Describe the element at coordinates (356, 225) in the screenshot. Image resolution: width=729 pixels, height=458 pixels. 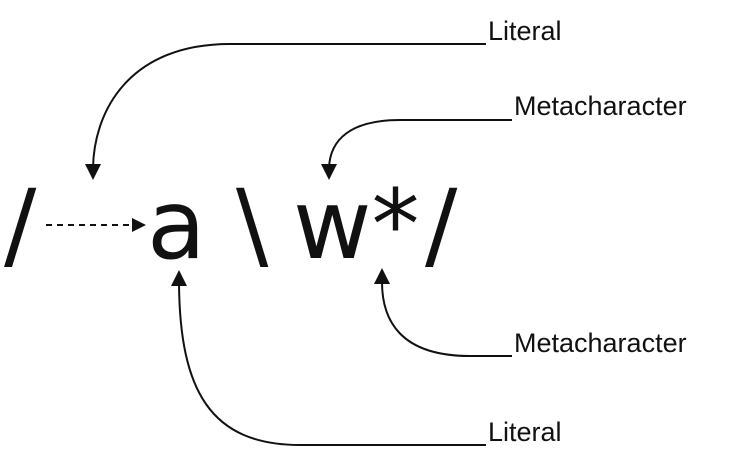
I see `regex-char-w-star: w*` at that location.